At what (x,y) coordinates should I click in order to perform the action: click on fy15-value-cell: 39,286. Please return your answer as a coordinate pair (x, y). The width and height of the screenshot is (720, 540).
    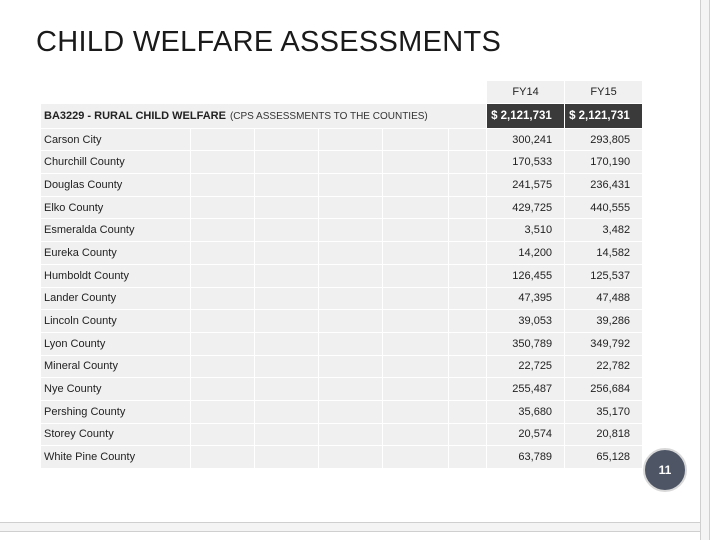
    Looking at the image, I should click on (604, 321).